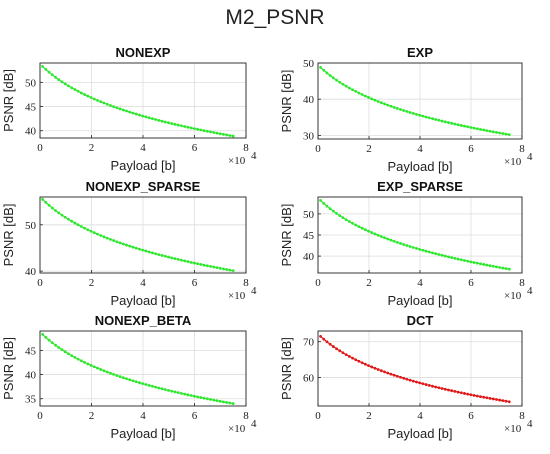 The width and height of the screenshot is (550, 454). Describe the element at coordinates (143, 416) in the screenshot. I see `x-tick-label: 4` at that location.